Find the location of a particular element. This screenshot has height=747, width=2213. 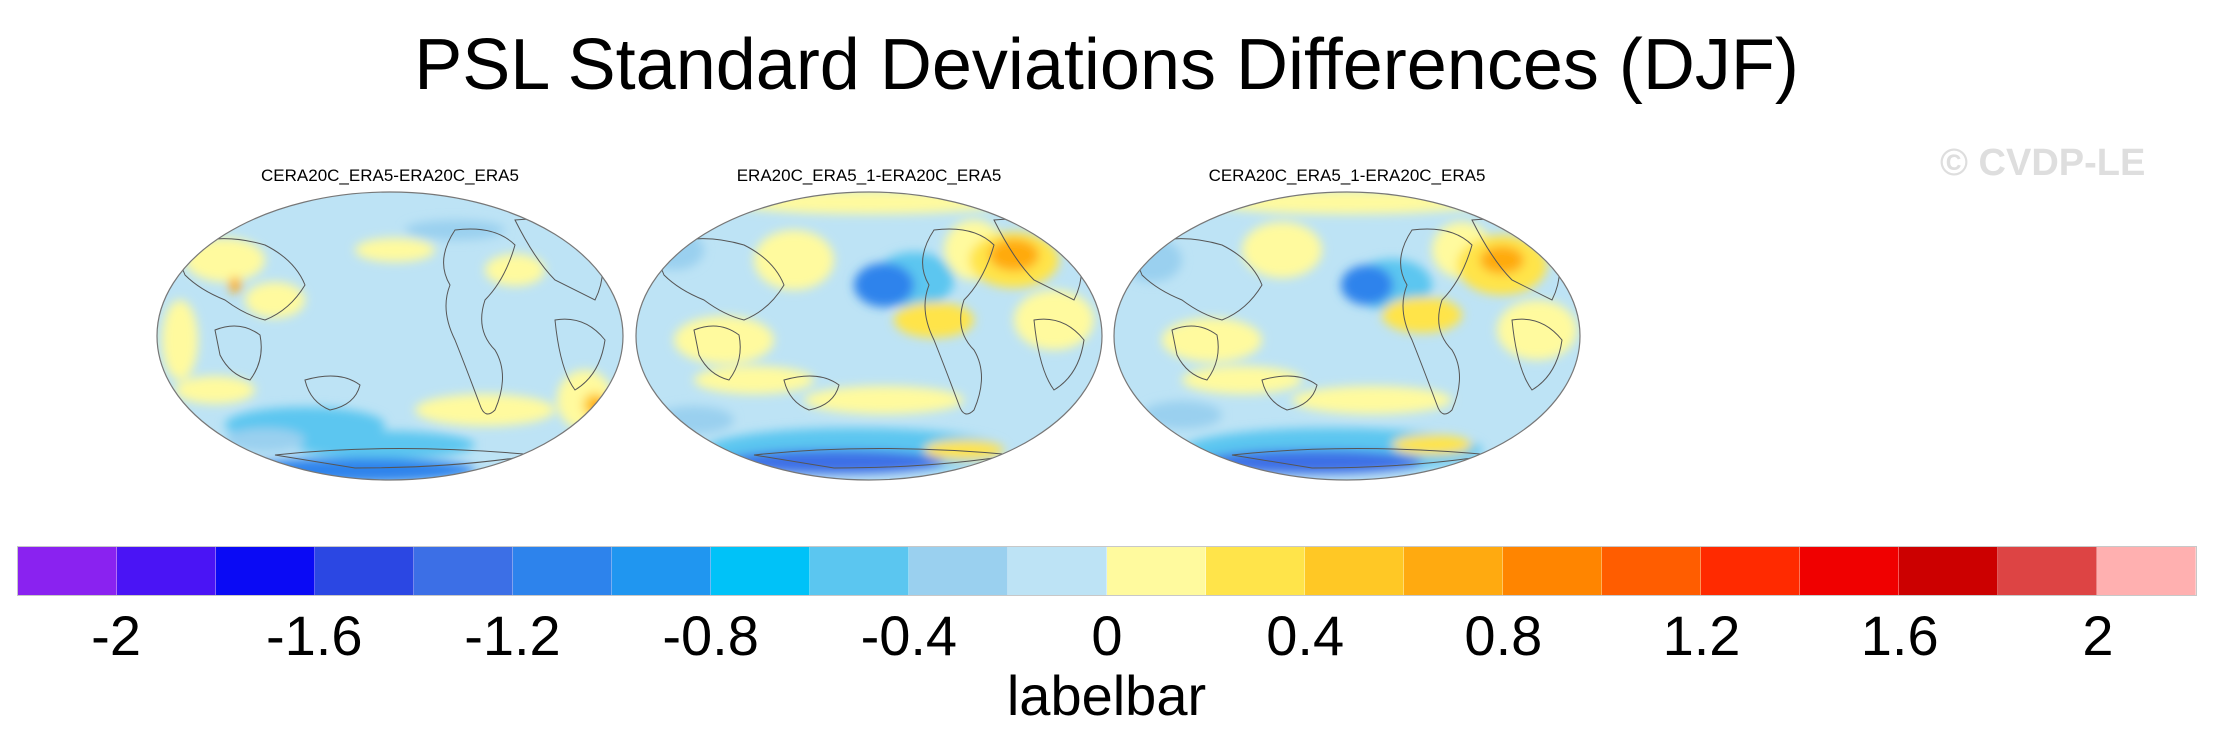

labelbar-tick-label: 0 is located at coordinates (1107, 635).